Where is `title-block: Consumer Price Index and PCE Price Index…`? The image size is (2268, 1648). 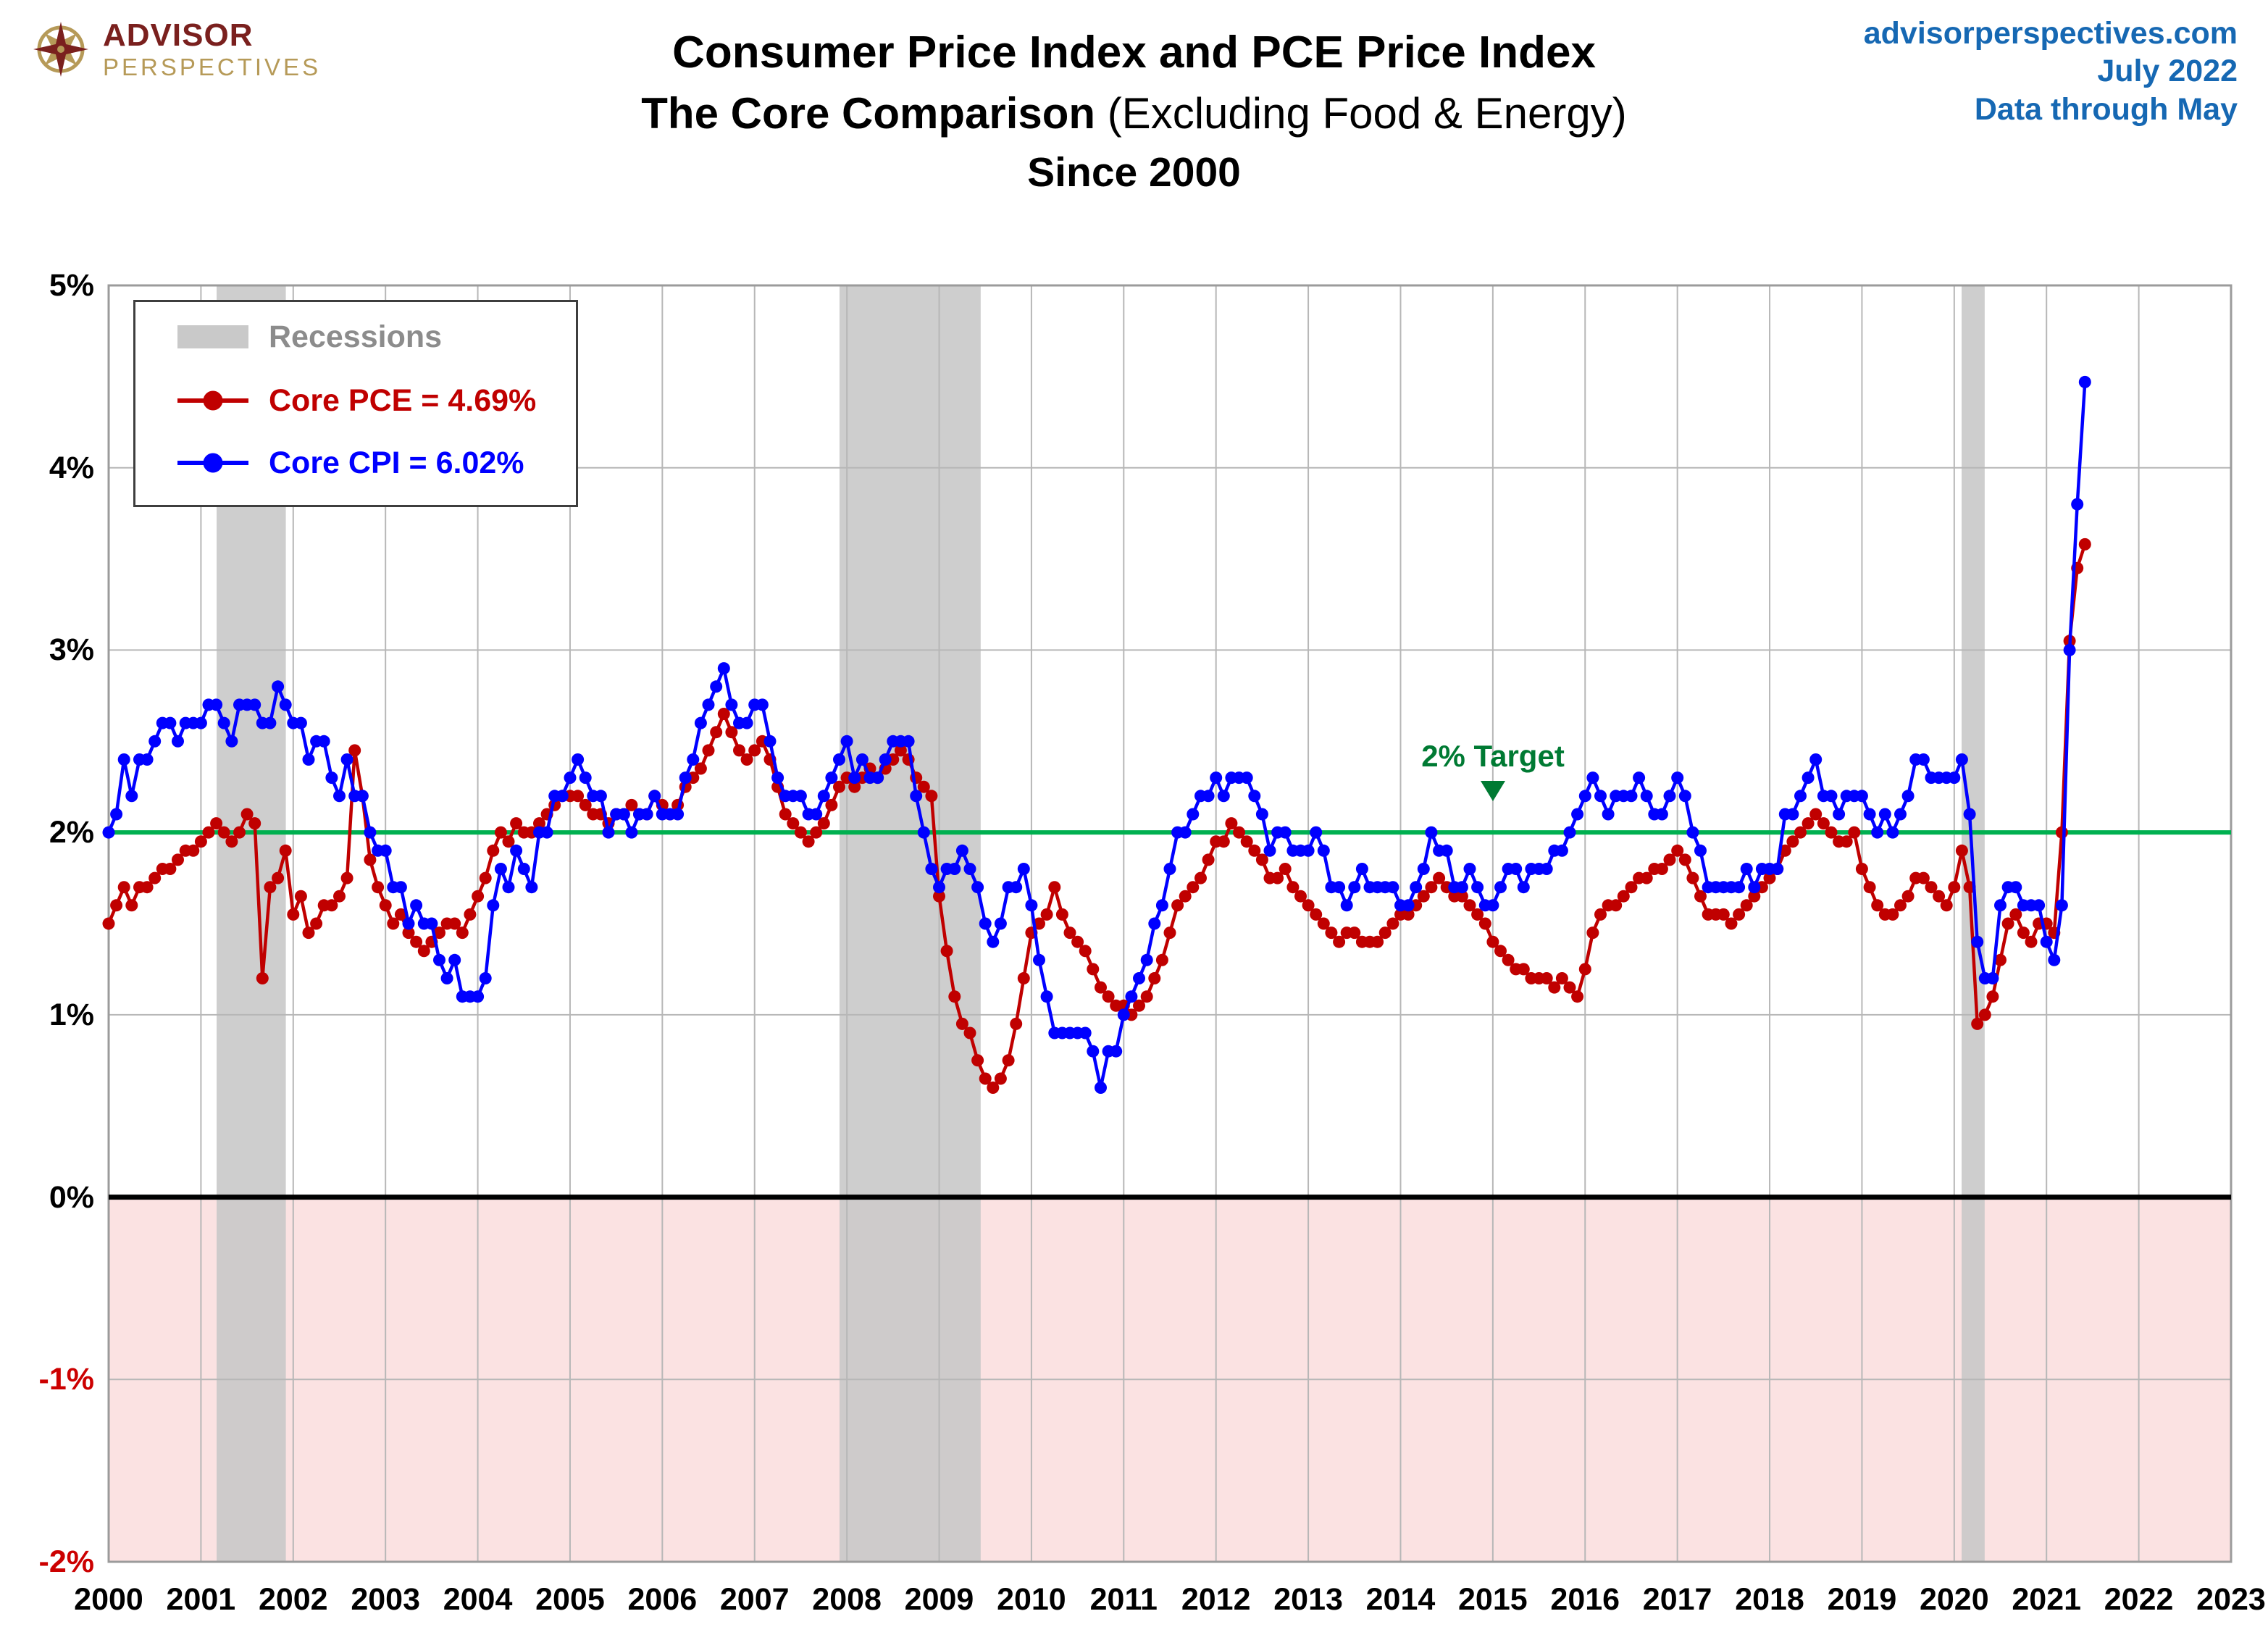
title-block: Consumer Price Index and PCE Price Index… is located at coordinates (1134, 112).